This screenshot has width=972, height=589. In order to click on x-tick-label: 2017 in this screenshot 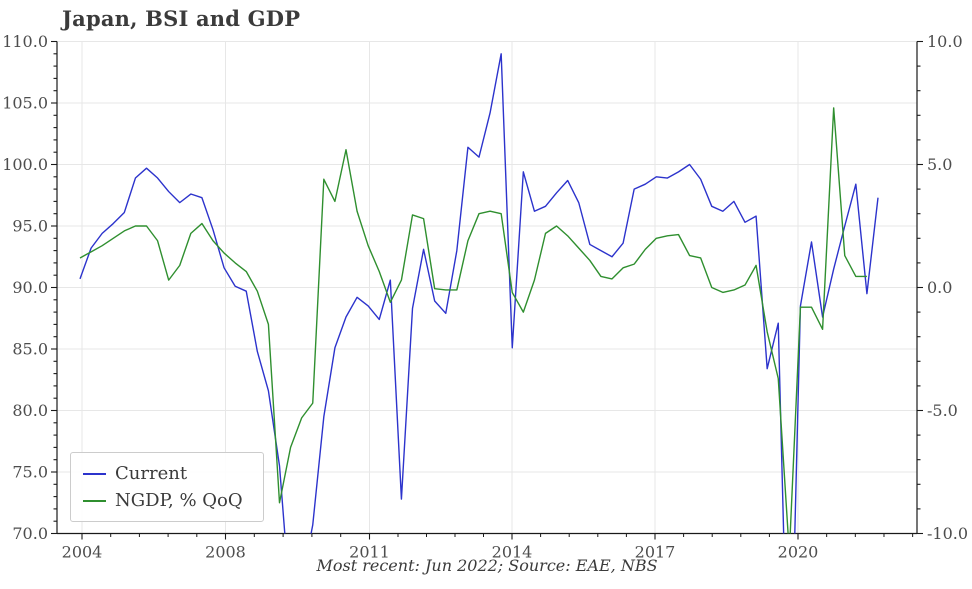, I will do `click(655, 552)`.